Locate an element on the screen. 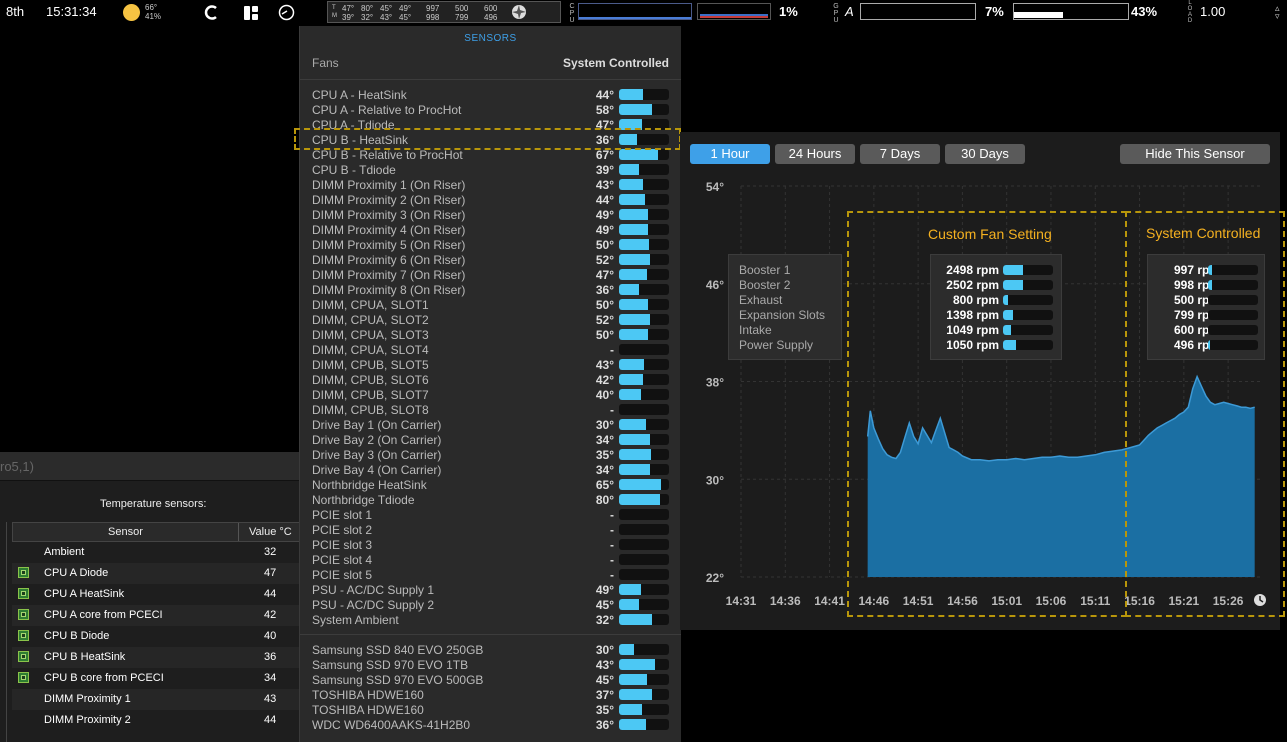  legend-item: Intake is located at coordinates (755, 330).